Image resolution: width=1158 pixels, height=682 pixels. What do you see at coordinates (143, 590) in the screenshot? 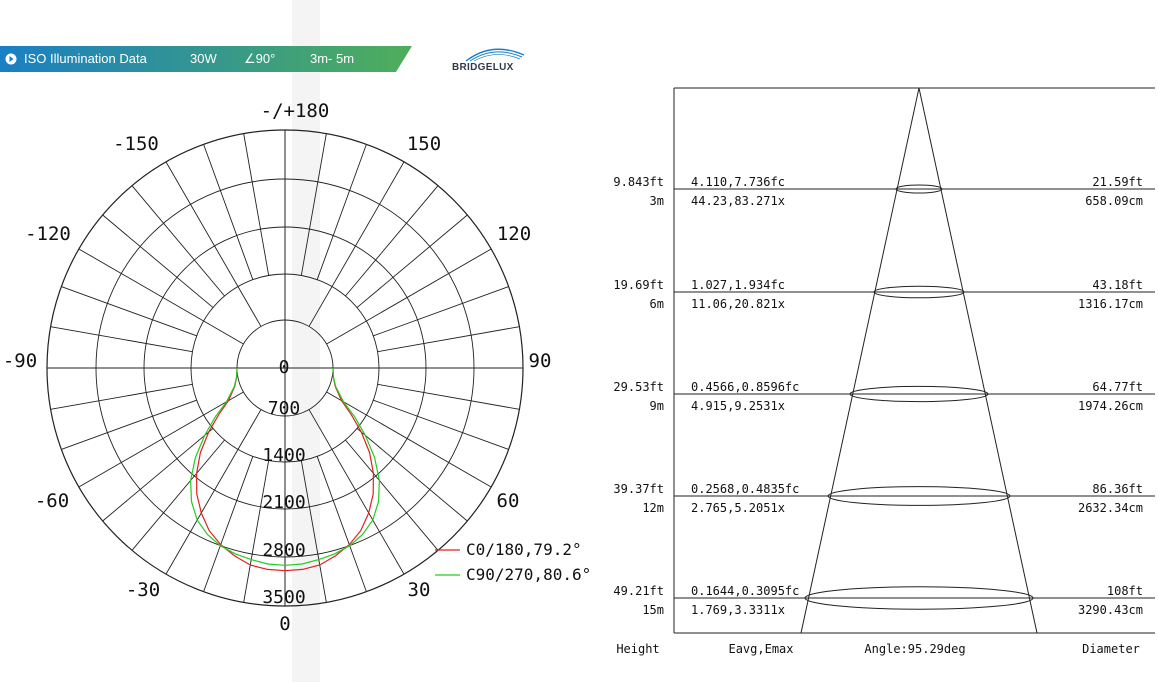
I see `angle-label: -30` at bounding box center [143, 590].